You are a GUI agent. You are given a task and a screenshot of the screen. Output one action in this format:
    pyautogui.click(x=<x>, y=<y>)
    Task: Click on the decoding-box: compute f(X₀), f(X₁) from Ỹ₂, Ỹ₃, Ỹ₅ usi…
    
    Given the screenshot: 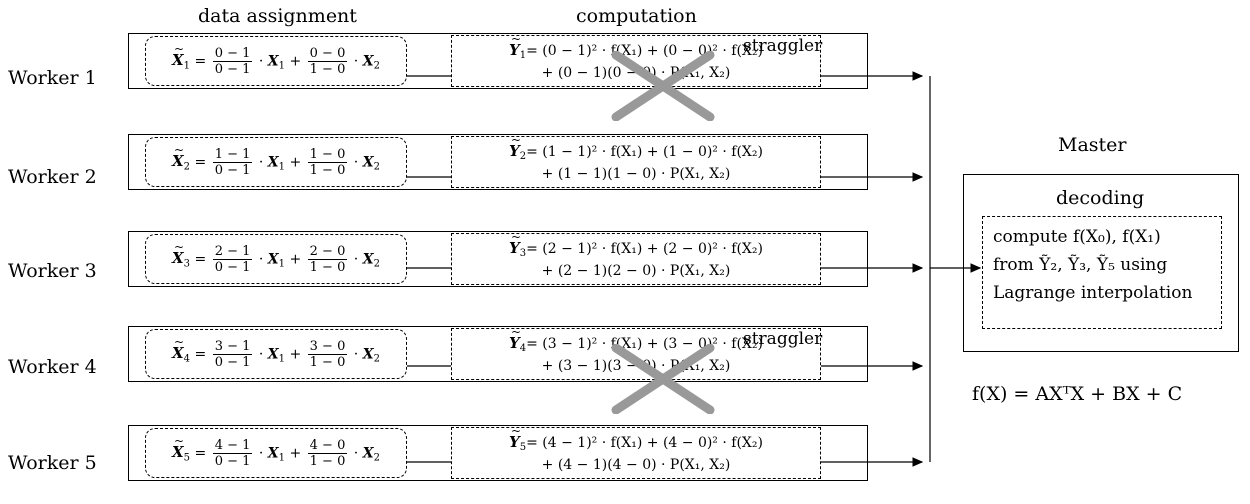 What is the action you would take?
    pyautogui.click(x=1102, y=272)
    